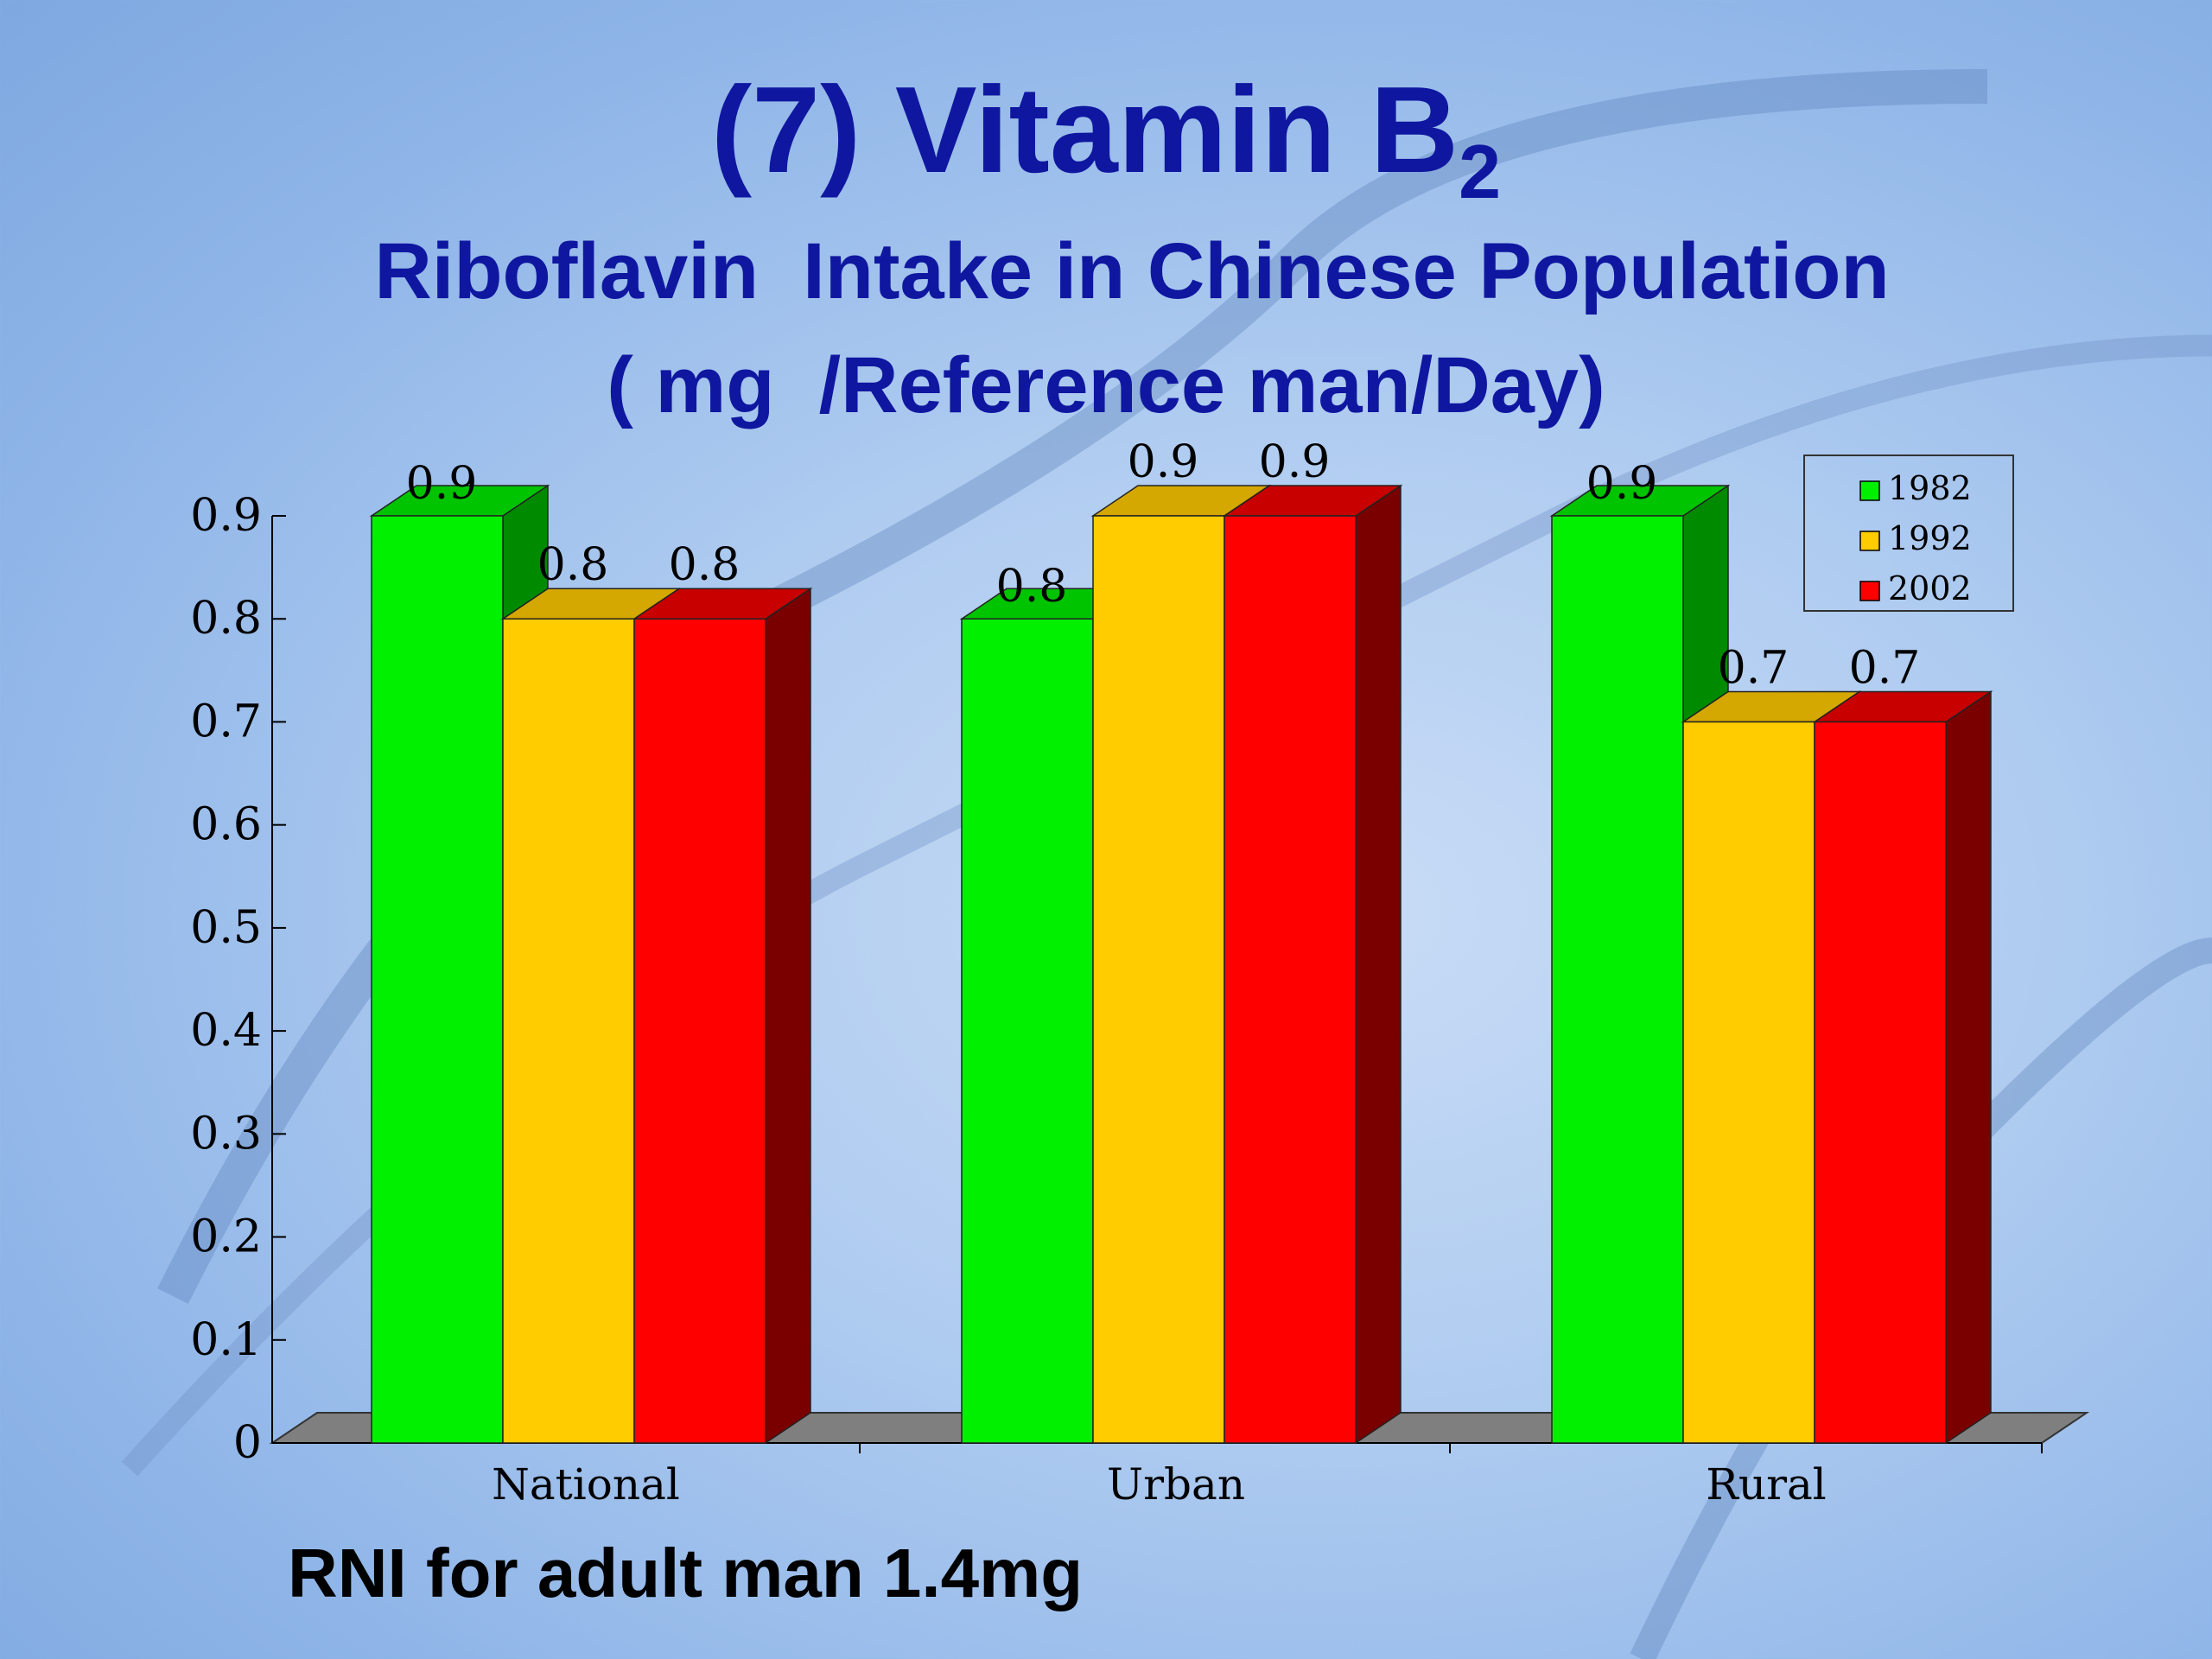  Describe the element at coordinates (1968, 1067) in the screenshot. I see `bar-side-2002-rural` at that location.